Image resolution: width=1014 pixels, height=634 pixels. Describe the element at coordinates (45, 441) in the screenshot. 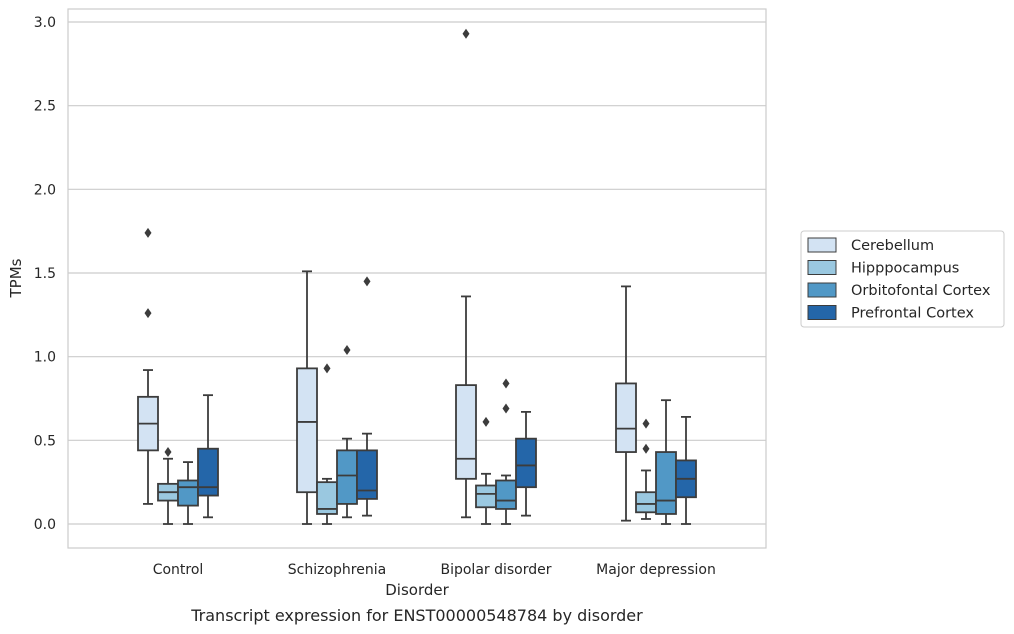

I see `y-tick-label: 0.5` at that location.